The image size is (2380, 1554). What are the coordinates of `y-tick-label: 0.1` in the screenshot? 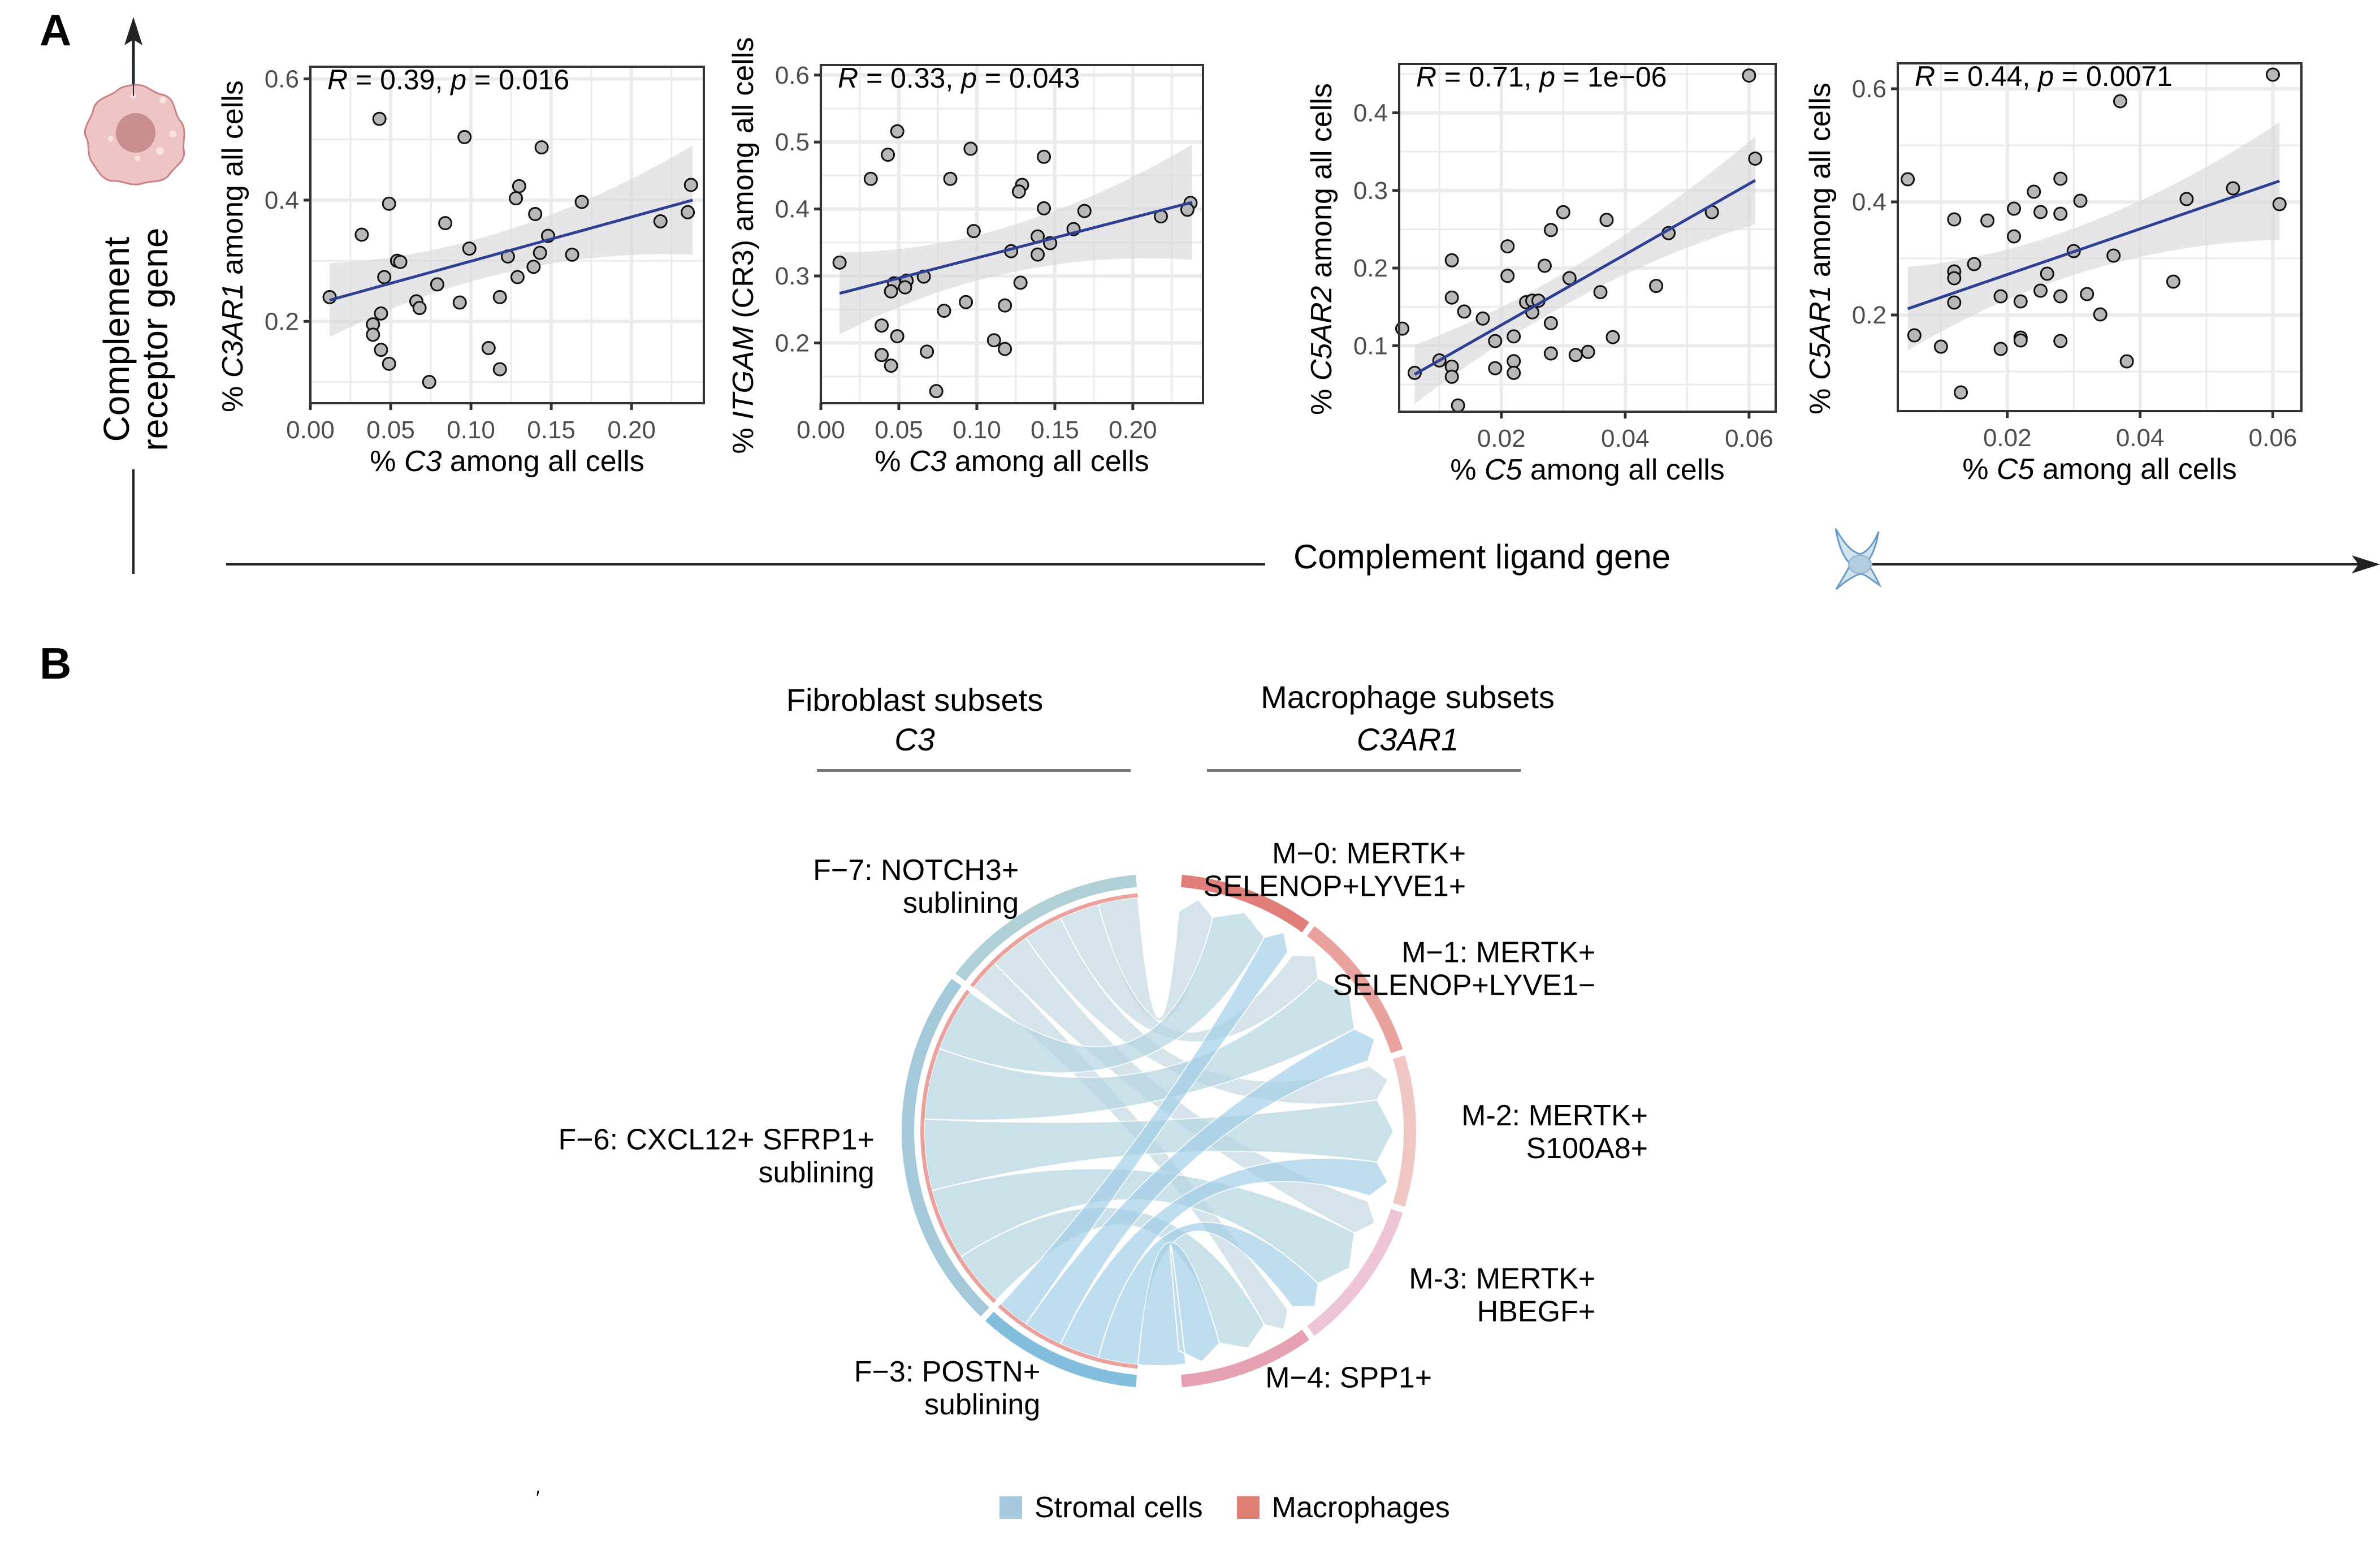 It's located at (1370, 346).